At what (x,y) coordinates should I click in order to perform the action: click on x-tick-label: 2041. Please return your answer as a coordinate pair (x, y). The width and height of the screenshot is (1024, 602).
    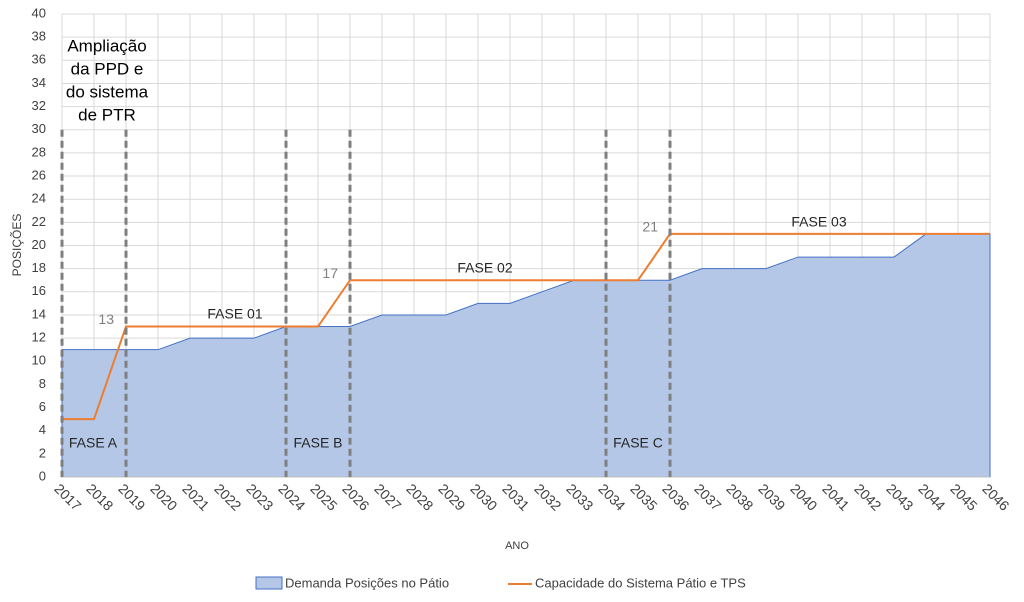
    Looking at the image, I should click on (835, 496).